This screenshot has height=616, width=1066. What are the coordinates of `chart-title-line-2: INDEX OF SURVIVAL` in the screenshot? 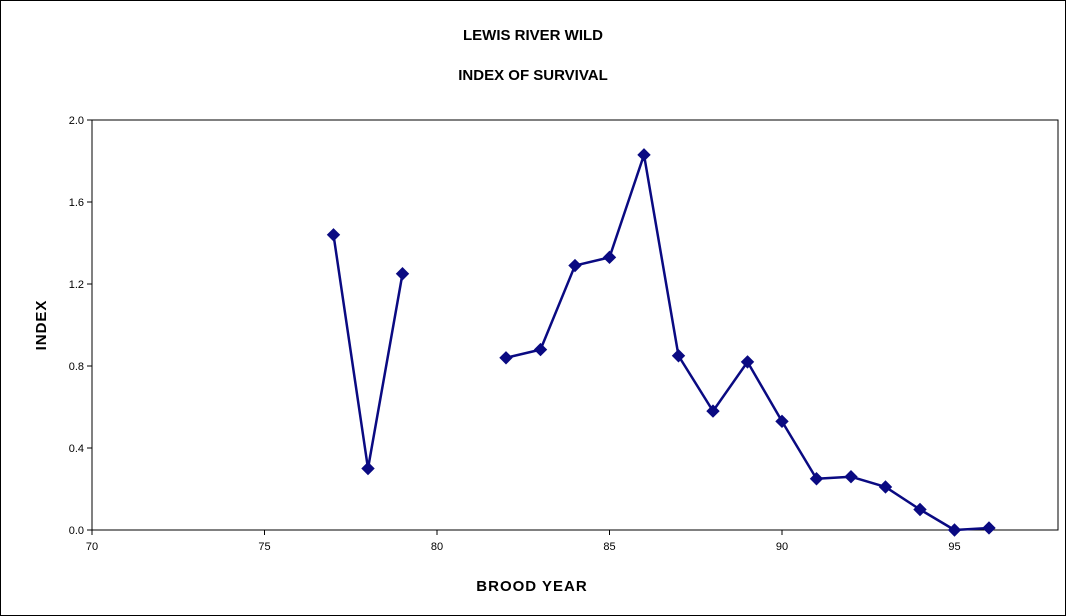 It's located at (532, 75).